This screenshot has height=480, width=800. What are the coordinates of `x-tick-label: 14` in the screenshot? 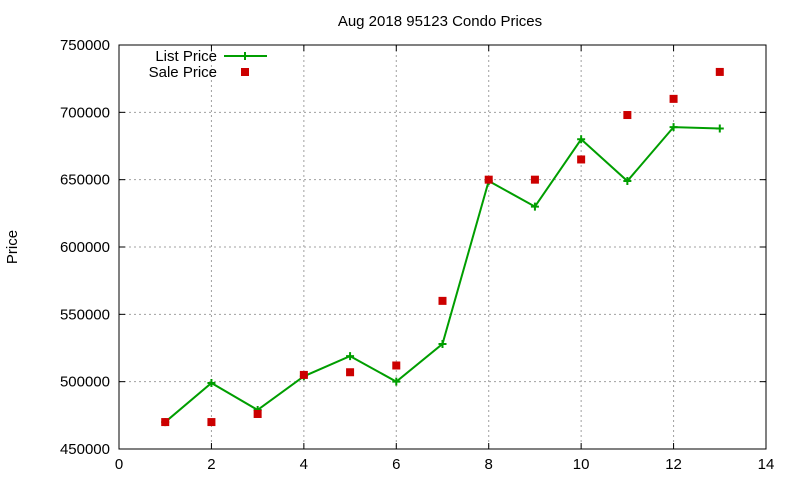 It's located at (766, 464).